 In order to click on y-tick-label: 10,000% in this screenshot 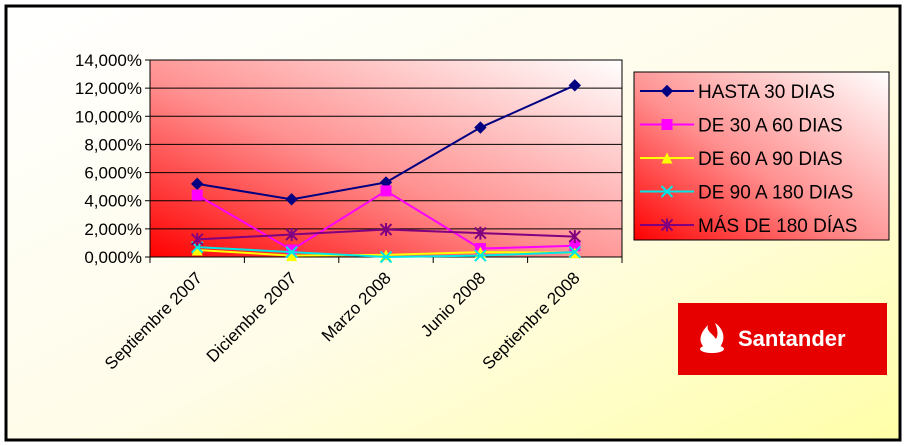, I will do `click(108, 116)`.